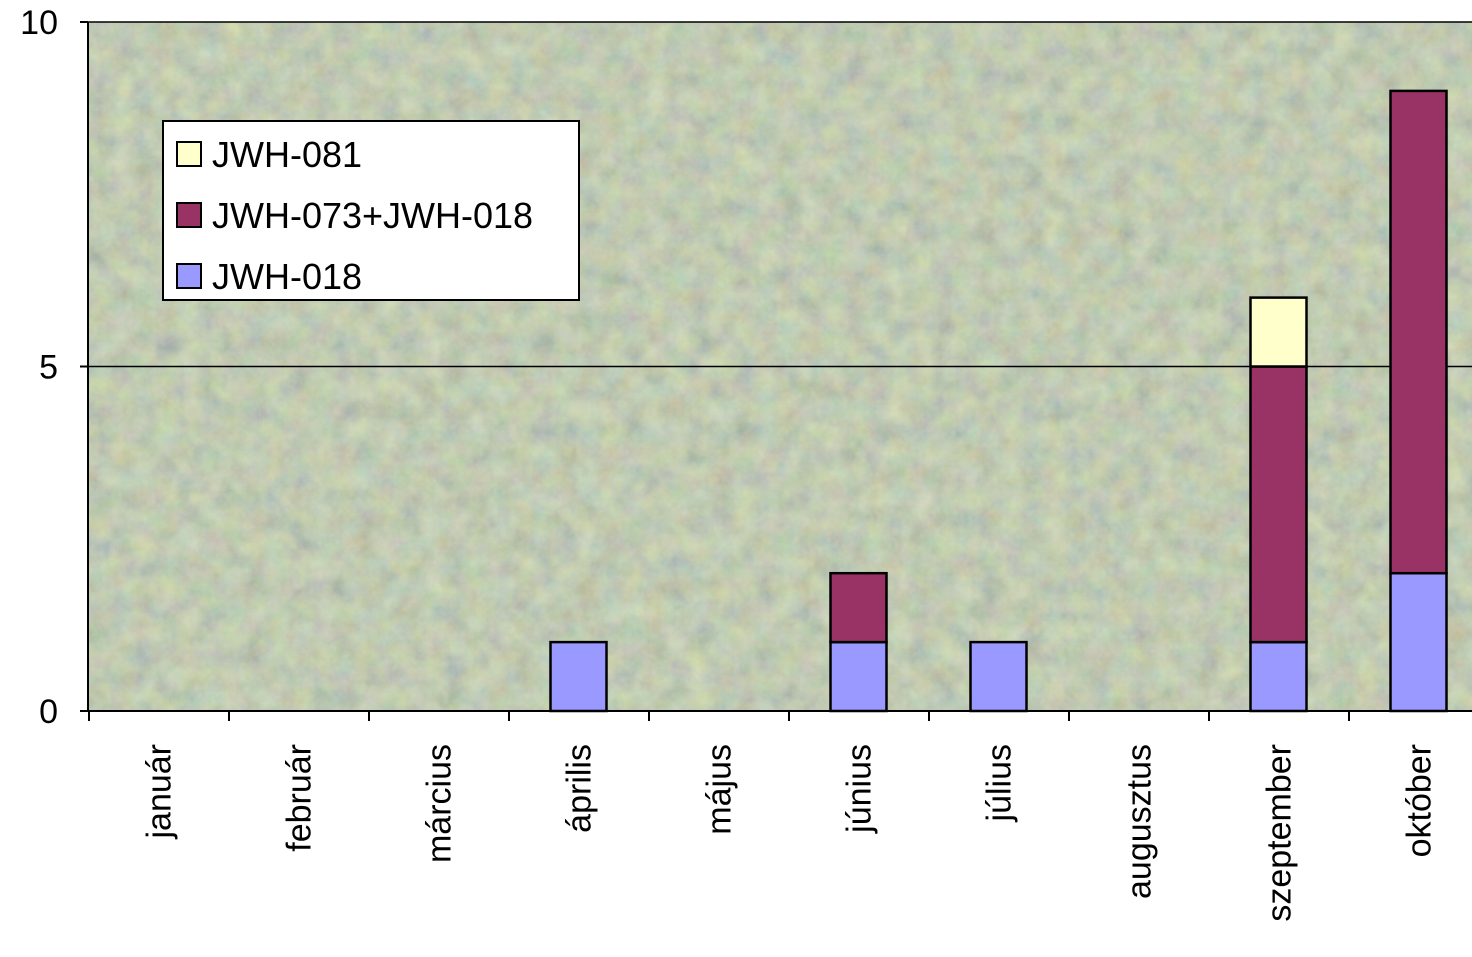  I want to click on y-tick-labels: 0 5 10, so click(39, 367).